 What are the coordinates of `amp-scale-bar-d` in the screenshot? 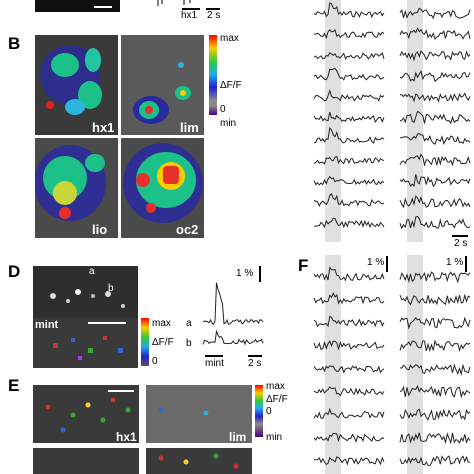 It's located at (260, 274).